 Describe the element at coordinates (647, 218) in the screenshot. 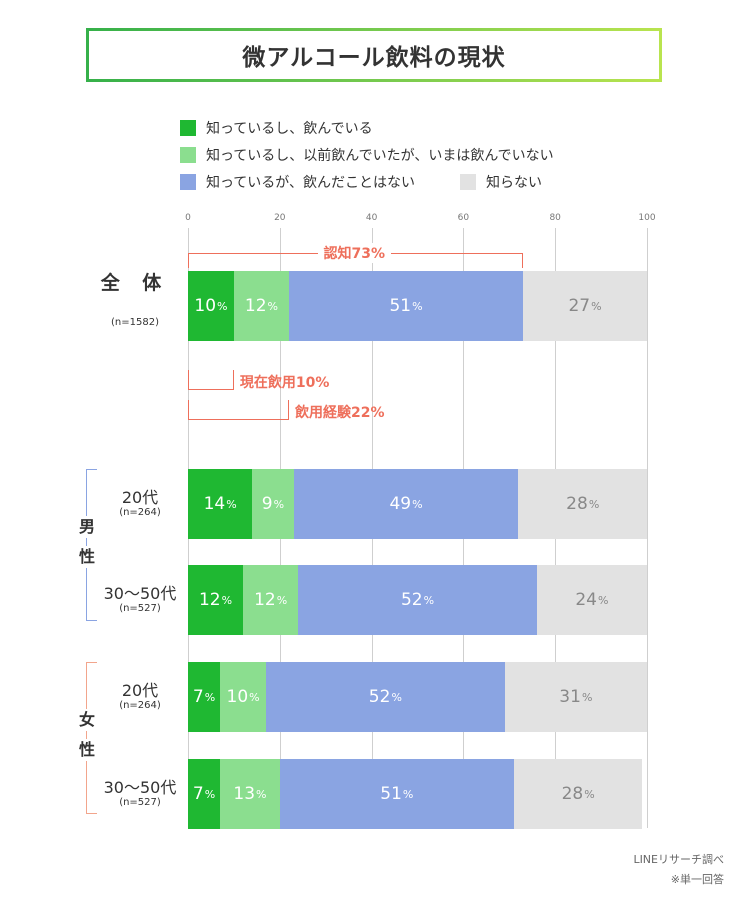

I see `x-tick-label: 100` at that location.